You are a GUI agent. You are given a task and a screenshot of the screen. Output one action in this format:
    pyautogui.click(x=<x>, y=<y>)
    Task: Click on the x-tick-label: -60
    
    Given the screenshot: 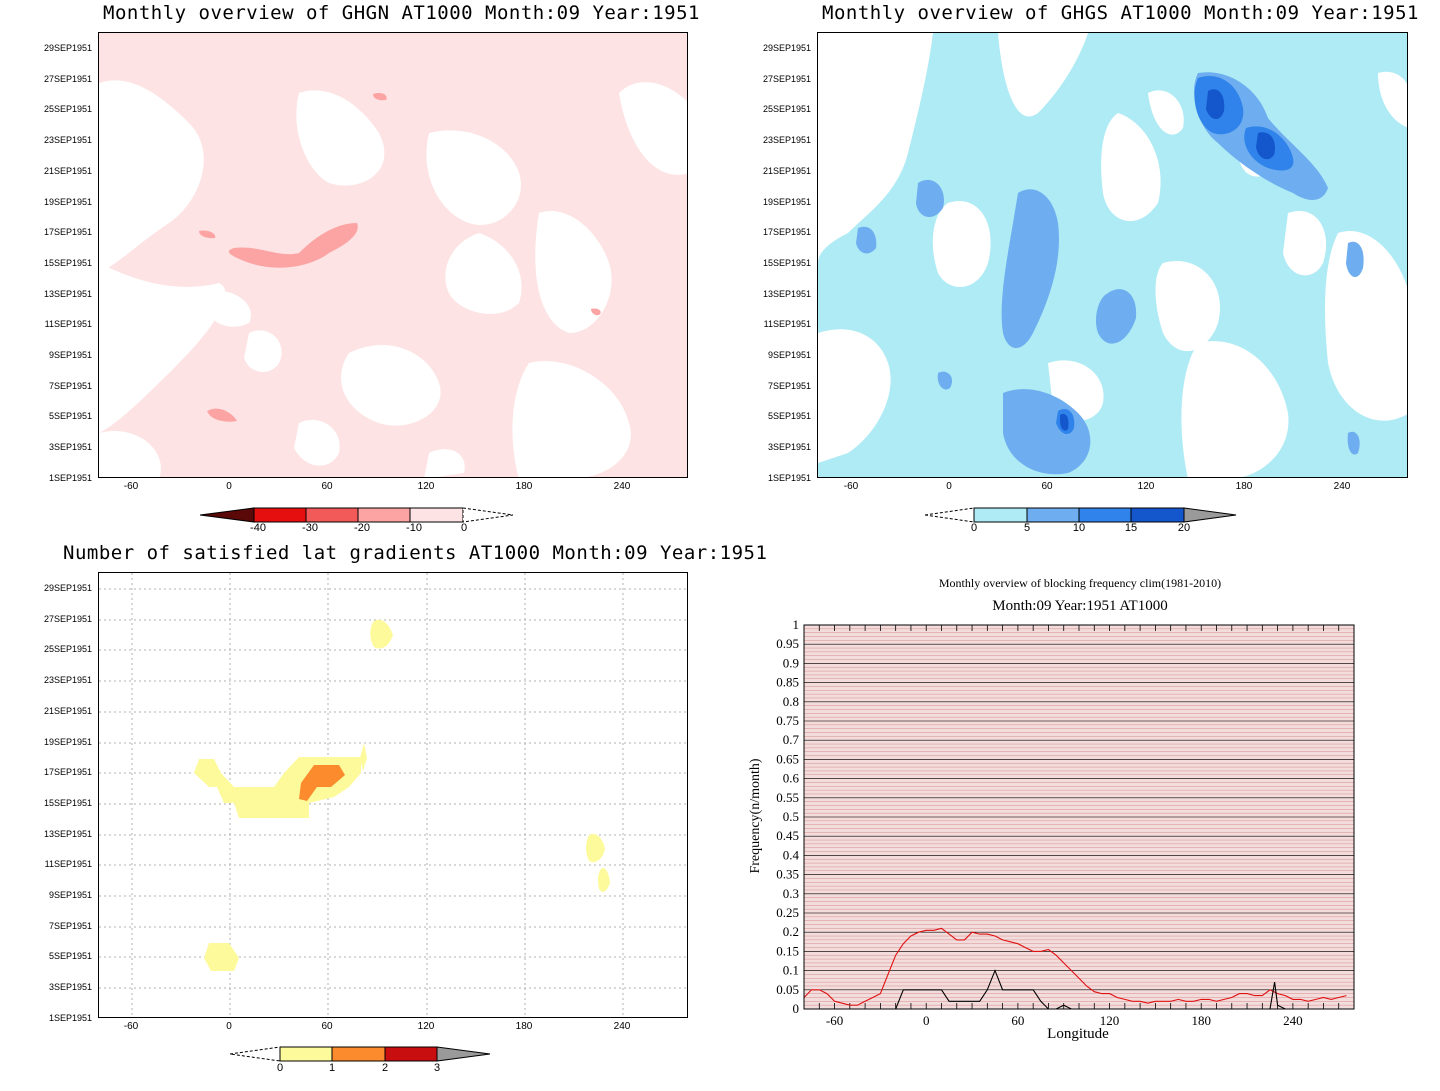 What is the action you would take?
    pyautogui.click(x=834, y=1020)
    